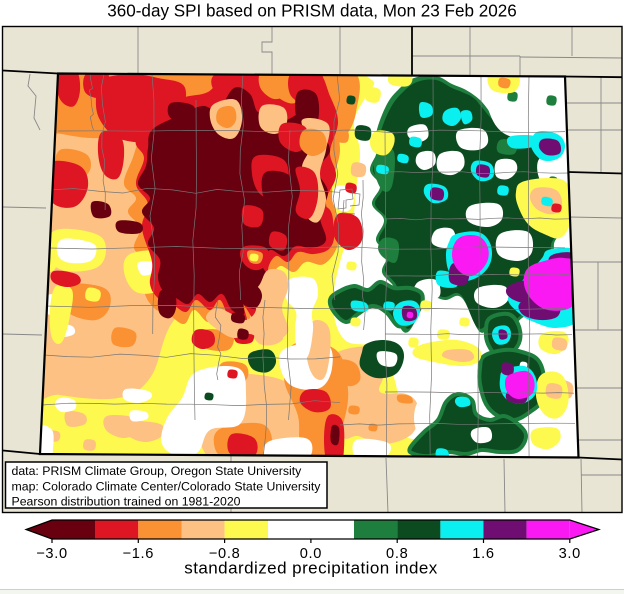 Image resolution: width=624 pixels, height=594 pixels. What do you see at coordinates (52, 554) in the screenshot?
I see `svg-text: −3.0` at bounding box center [52, 554].